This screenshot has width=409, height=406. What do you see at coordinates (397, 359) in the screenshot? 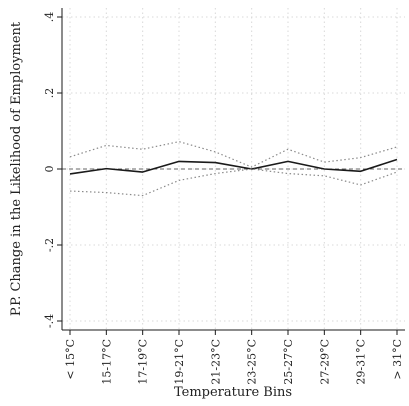
I see `x-tick-label: > 31°C` at bounding box center [397, 359].